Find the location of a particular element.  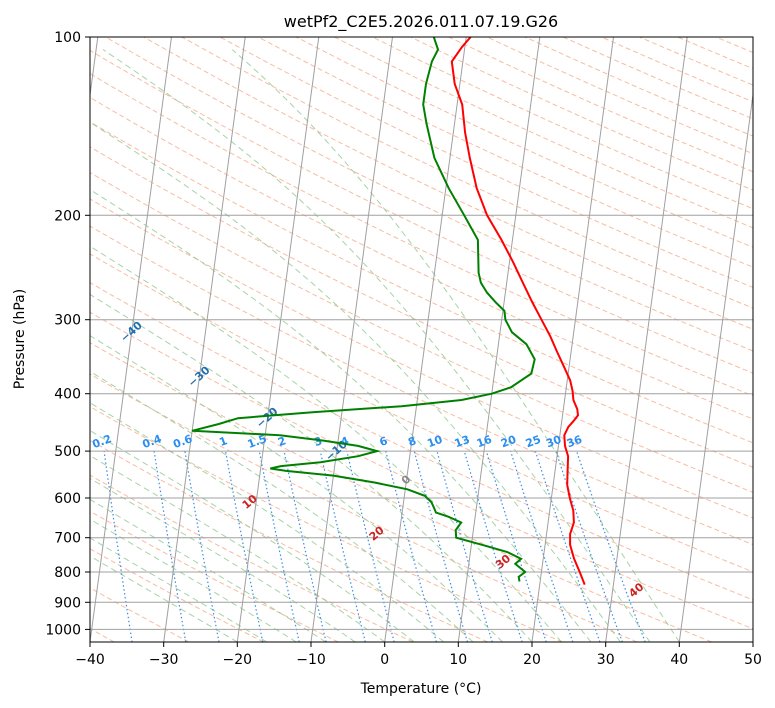

chart-title: wetPf2_C2E5.2026.011.07.19.G26 is located at coordinates (421, 22).